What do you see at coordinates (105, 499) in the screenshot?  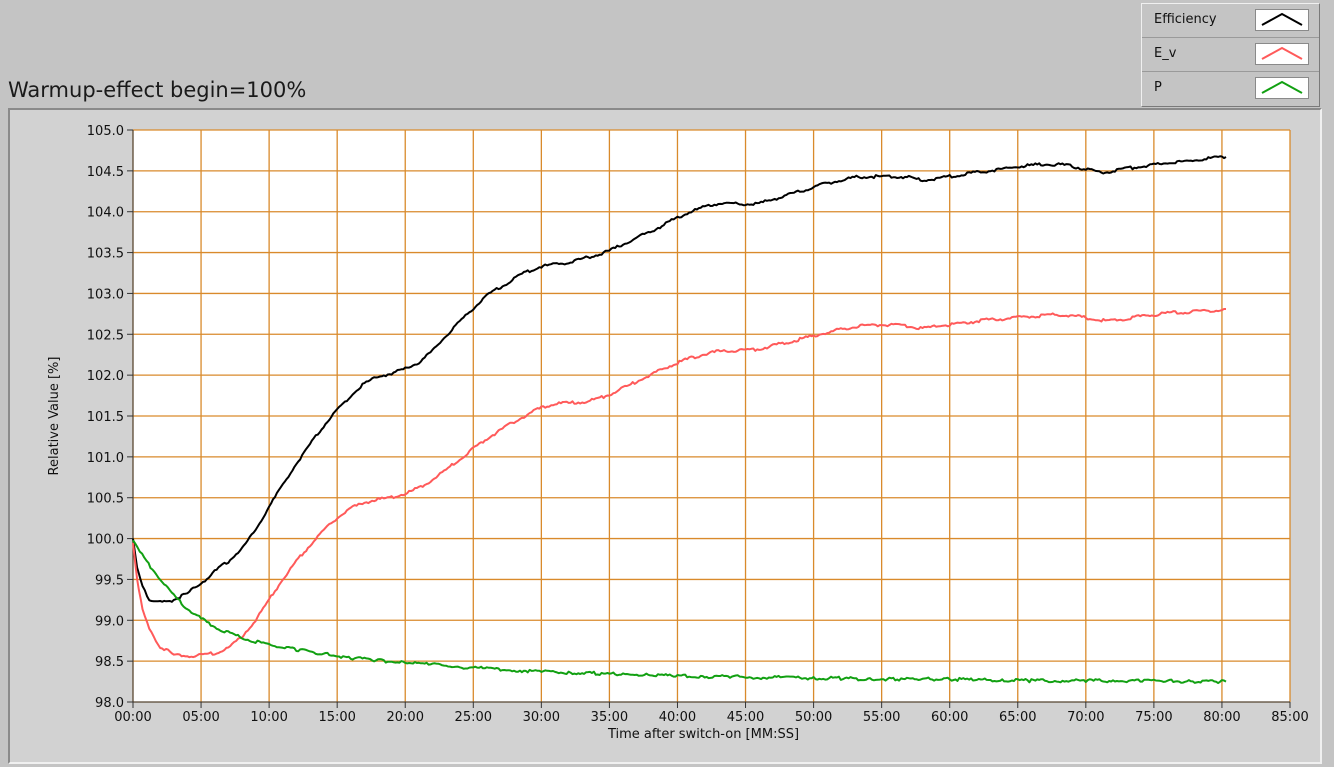 I see `y-tick-label: 100.5` at bounding box center [105, 499].